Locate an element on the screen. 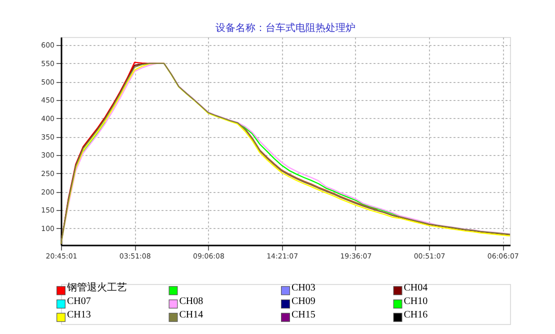 The width and height of the screenshot is (555, 334). chart-title: 设备名称：台车式电阻热处理炉 is located at coordinates (286, 28).